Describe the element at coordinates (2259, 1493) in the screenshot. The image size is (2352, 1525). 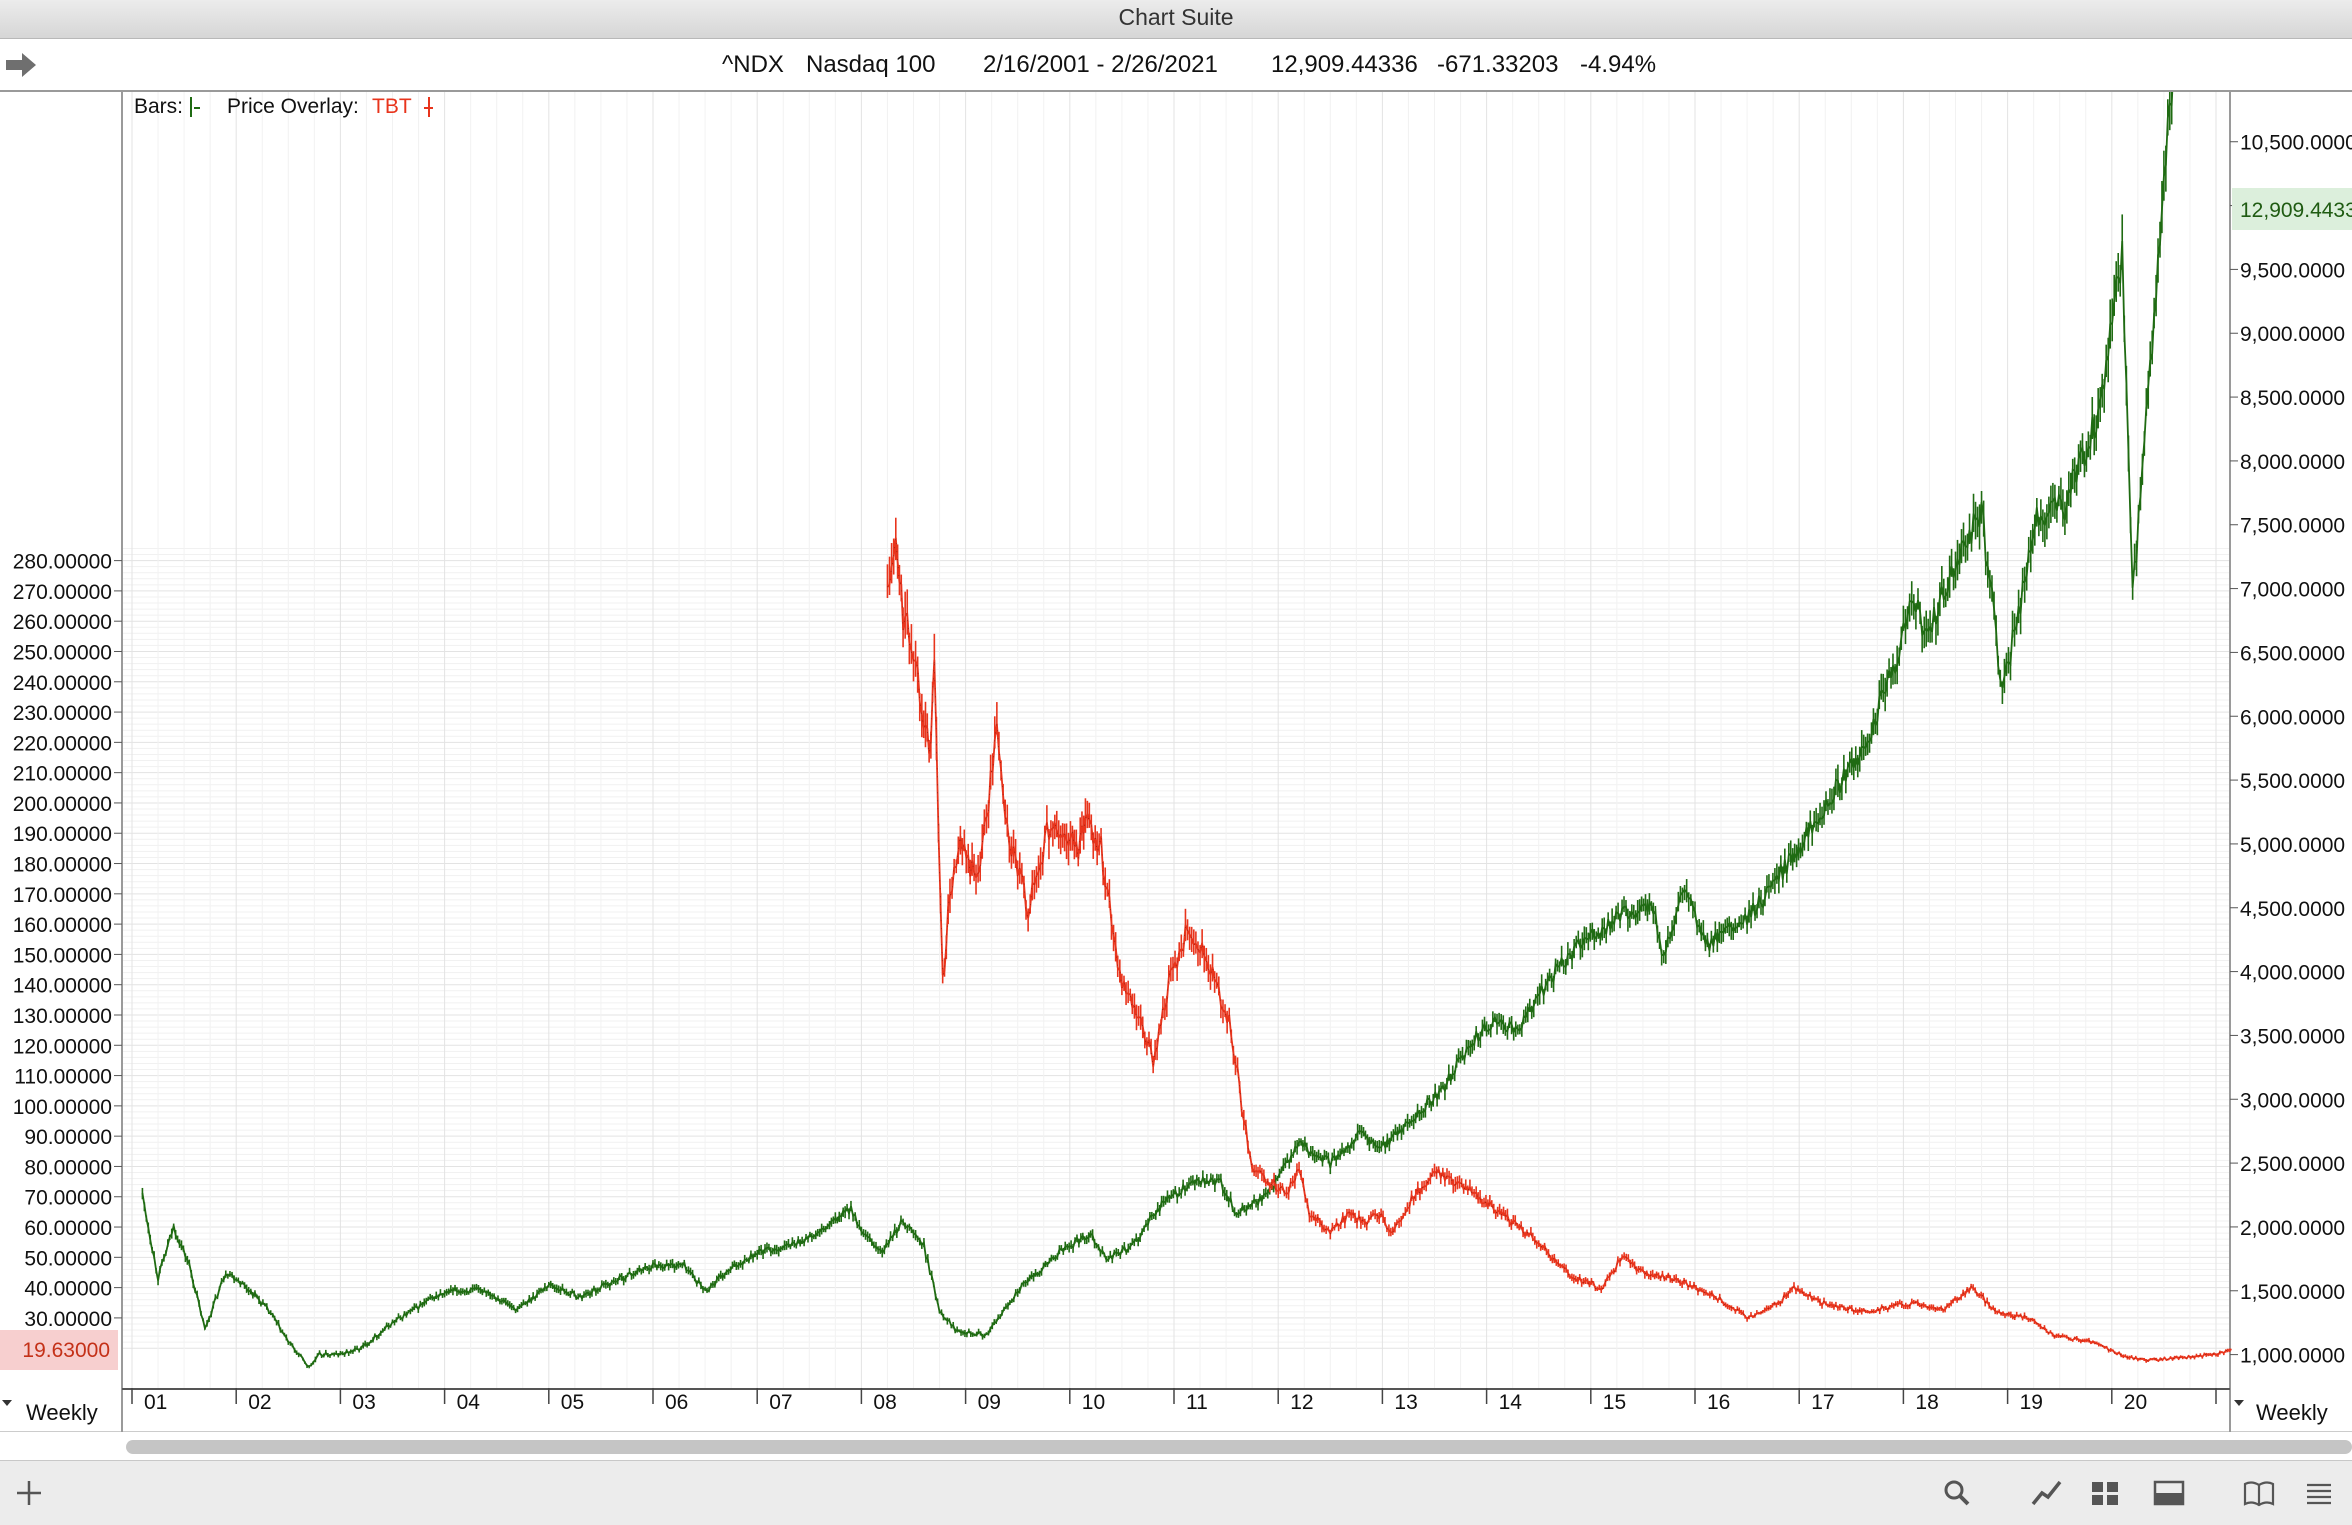
I see `book-icon` at that location.